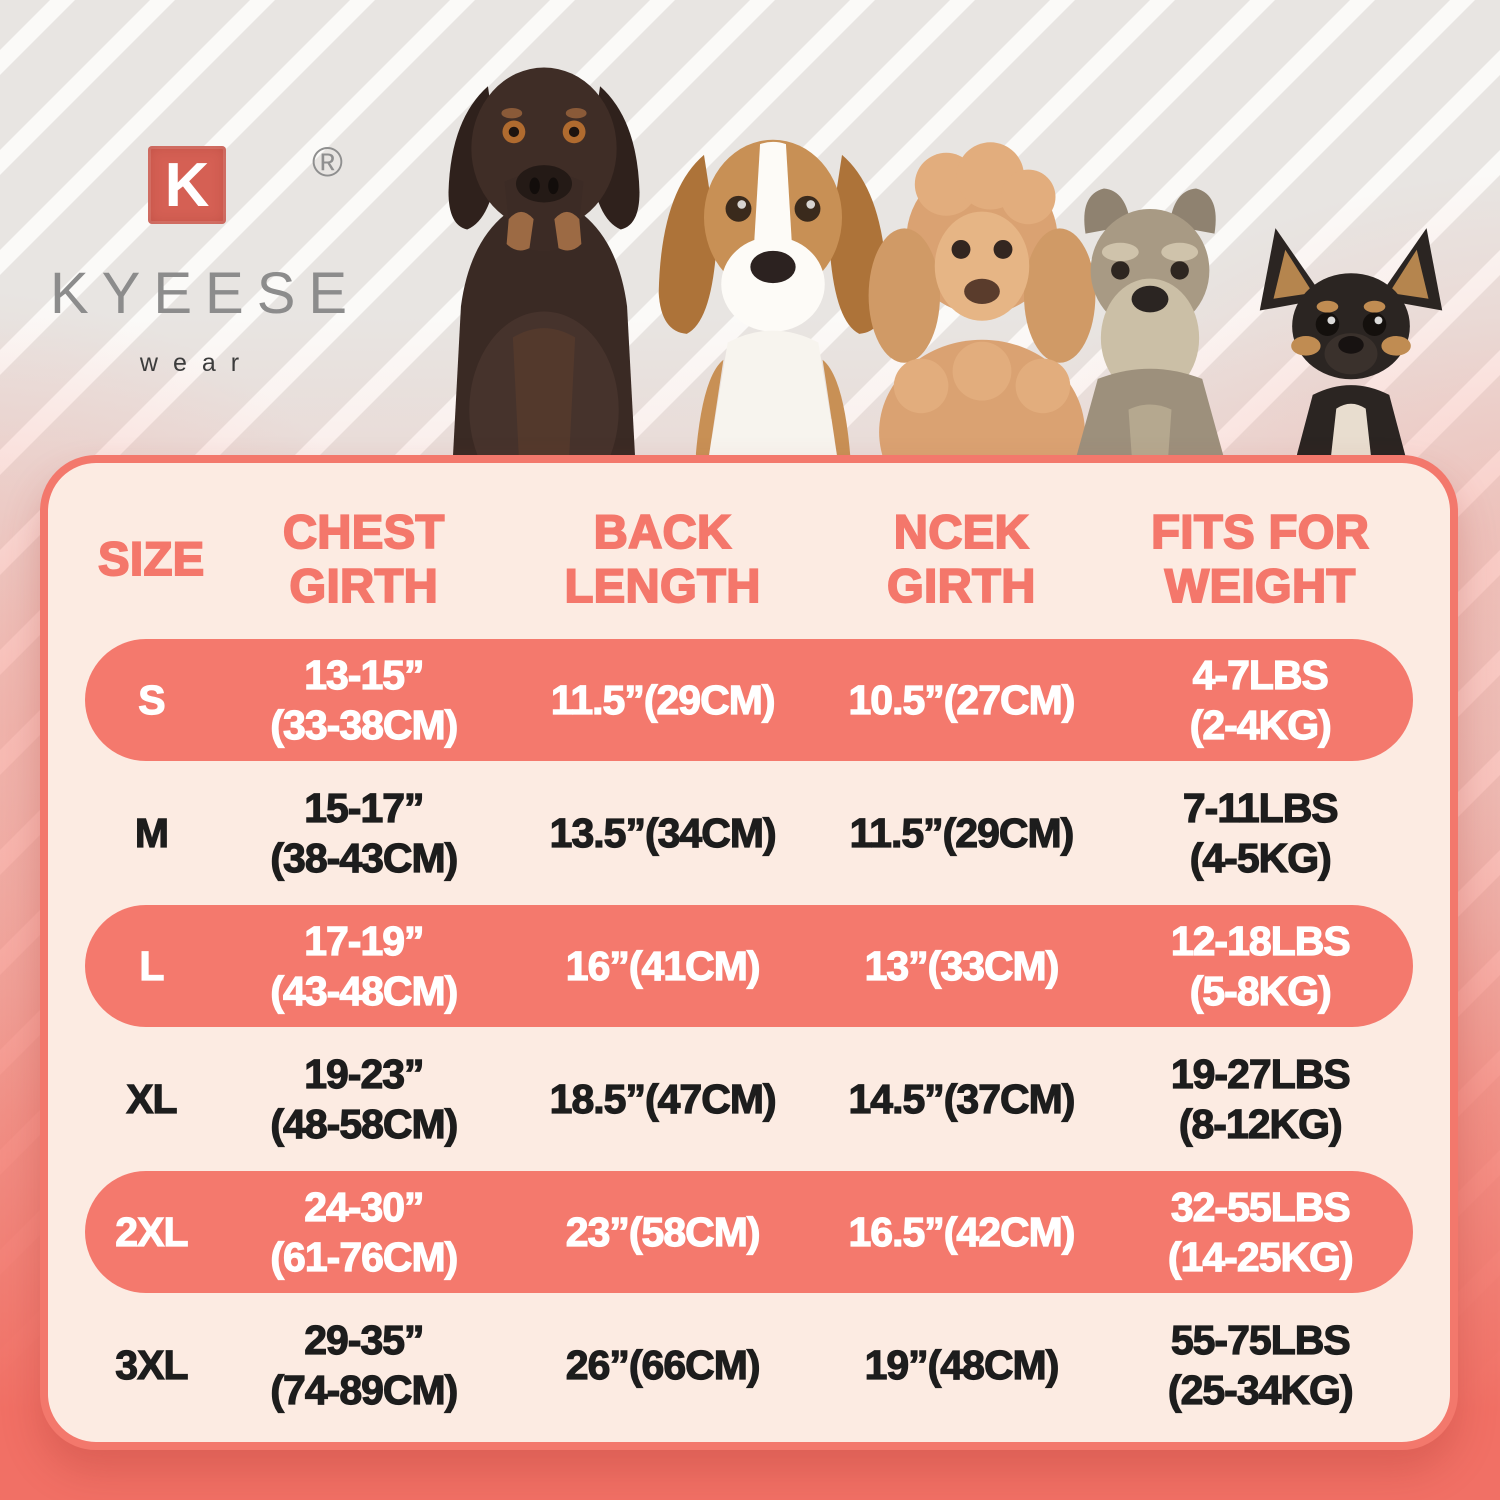 This screenshot has width=1500, height=1500. I want to click on logo-k-mark: K, so click(187, 185).